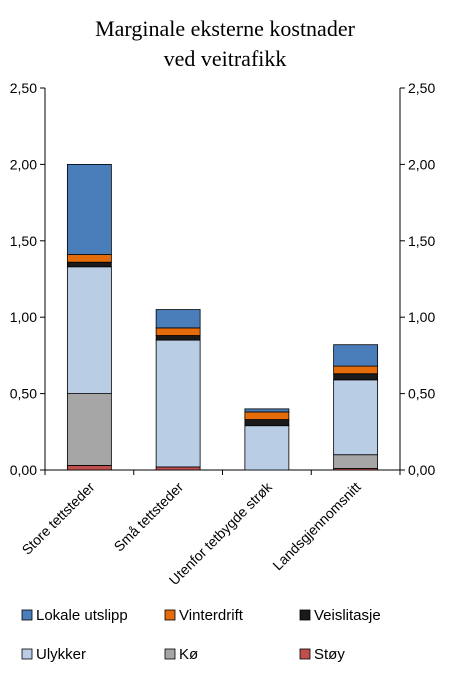  I want to click on left-y-tick-label: 1,00, so click(23, 317).